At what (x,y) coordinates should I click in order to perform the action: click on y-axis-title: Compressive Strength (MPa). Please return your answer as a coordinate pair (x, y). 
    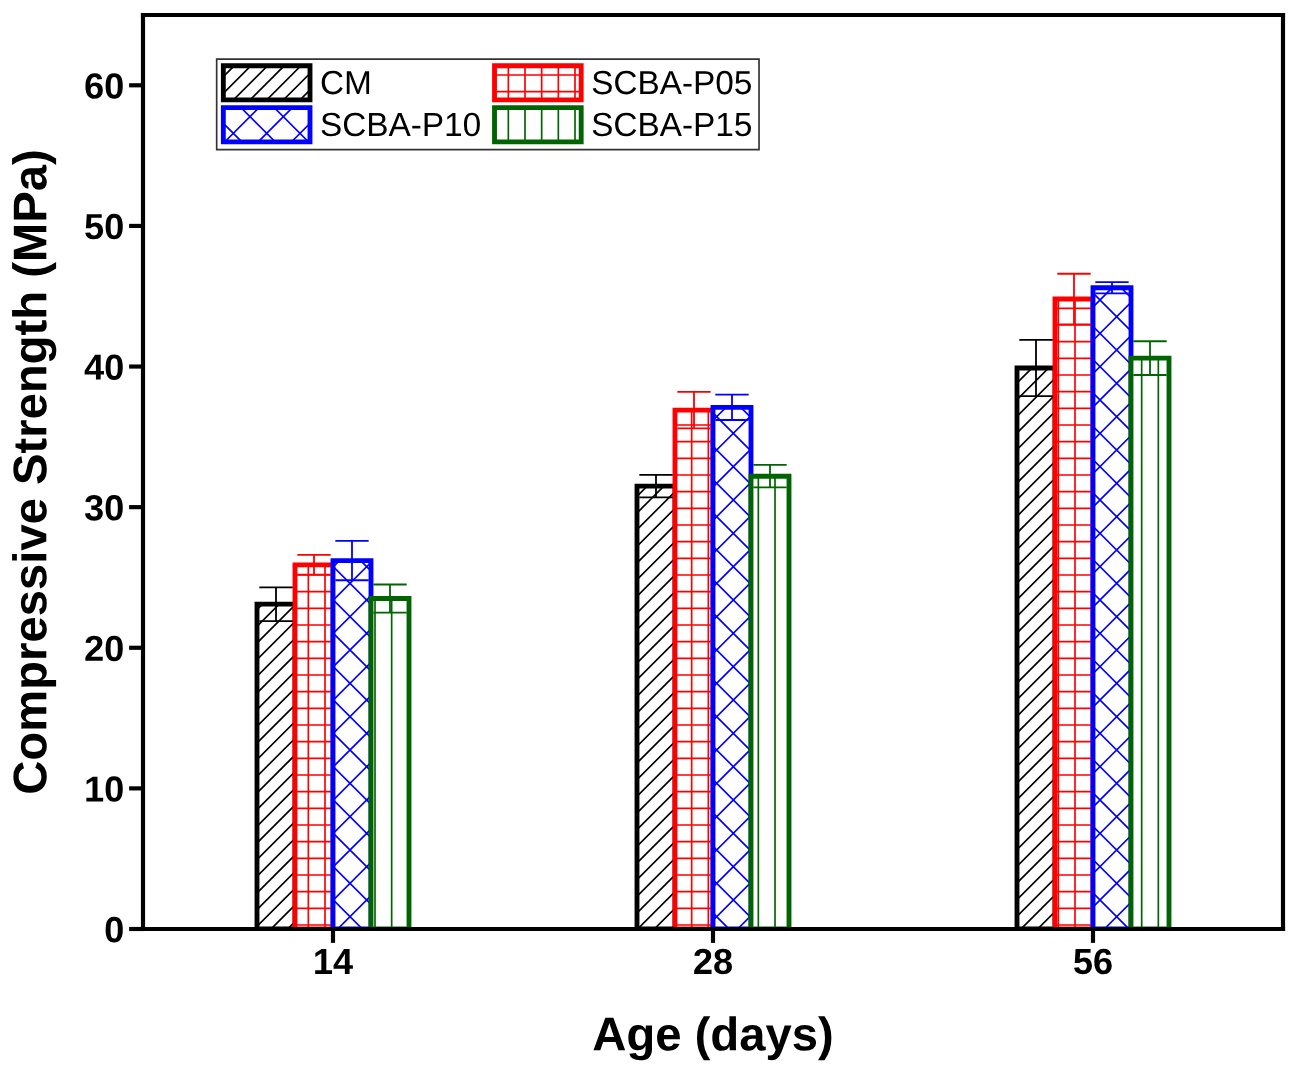
    Looking at the image, I should click on (34, 472).